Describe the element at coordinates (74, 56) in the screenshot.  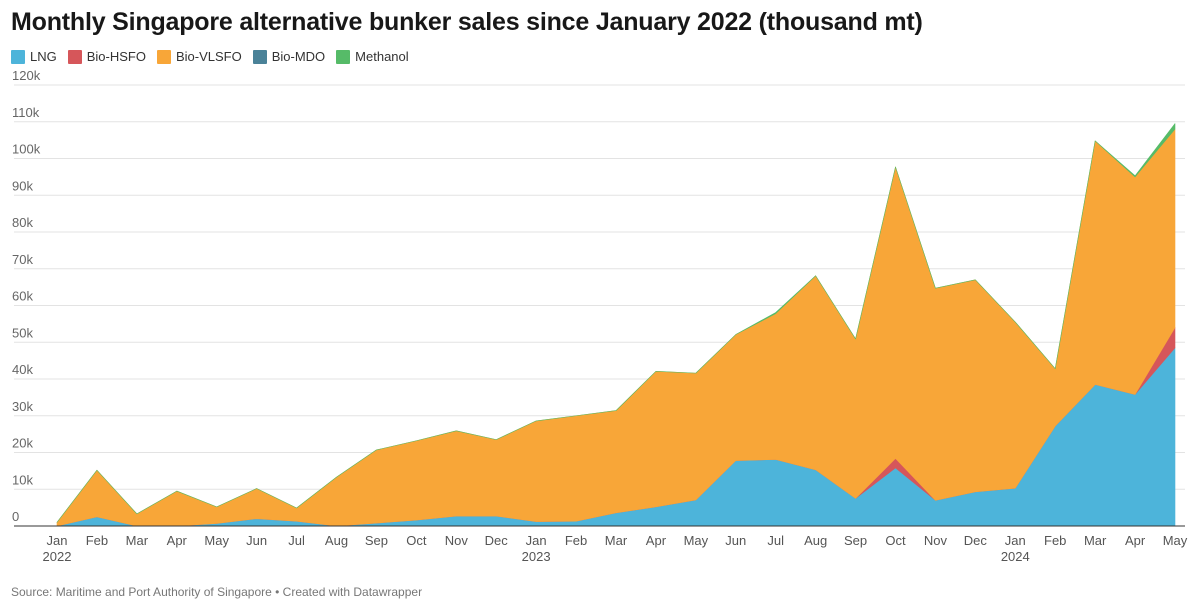
I see `legend-swatch-bio-hsfo` at that location.